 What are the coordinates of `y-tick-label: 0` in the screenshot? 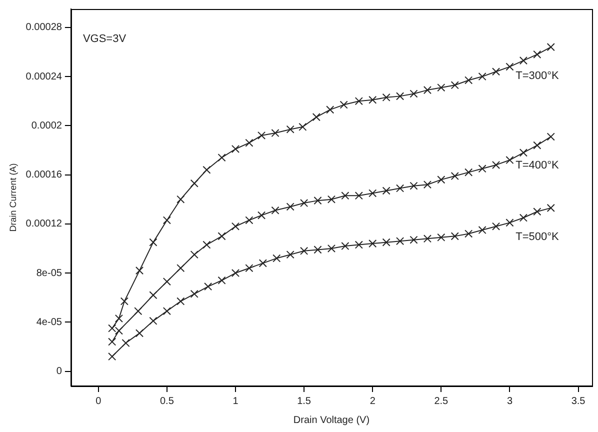 It's located at (59, 372).